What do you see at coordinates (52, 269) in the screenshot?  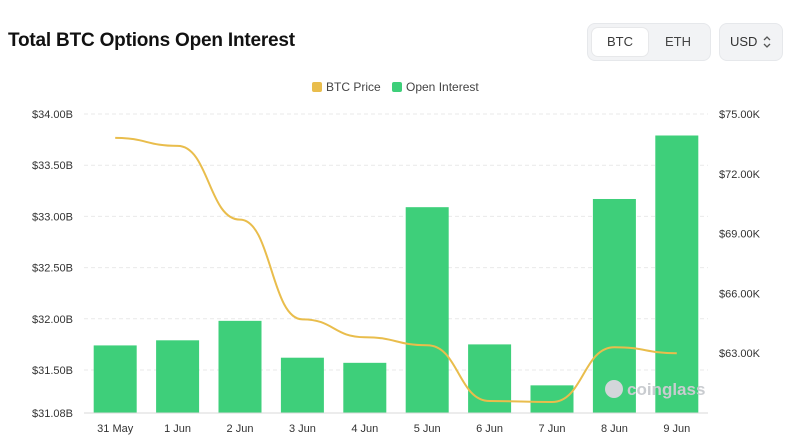 I see `y-left-tick-label: $32.50B` at bounding box center [52, 269].